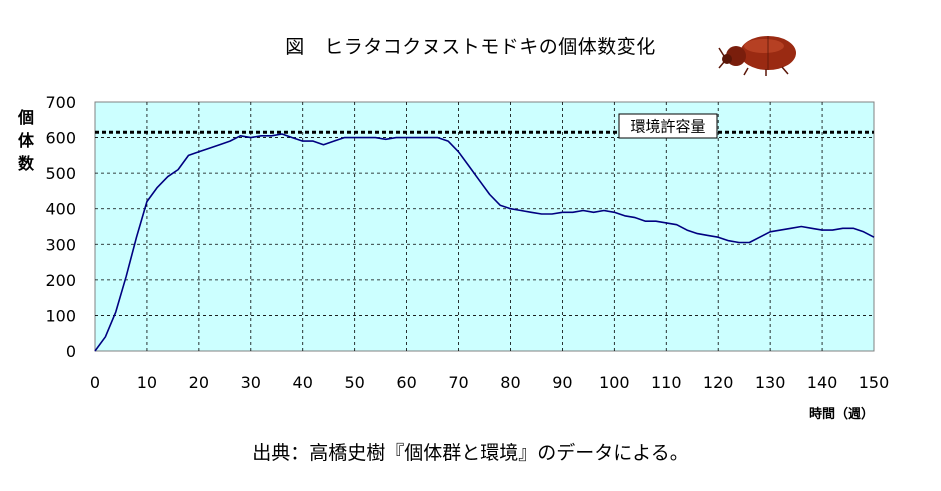  I want to click on y-tick-label: 0, so click(71, 351).